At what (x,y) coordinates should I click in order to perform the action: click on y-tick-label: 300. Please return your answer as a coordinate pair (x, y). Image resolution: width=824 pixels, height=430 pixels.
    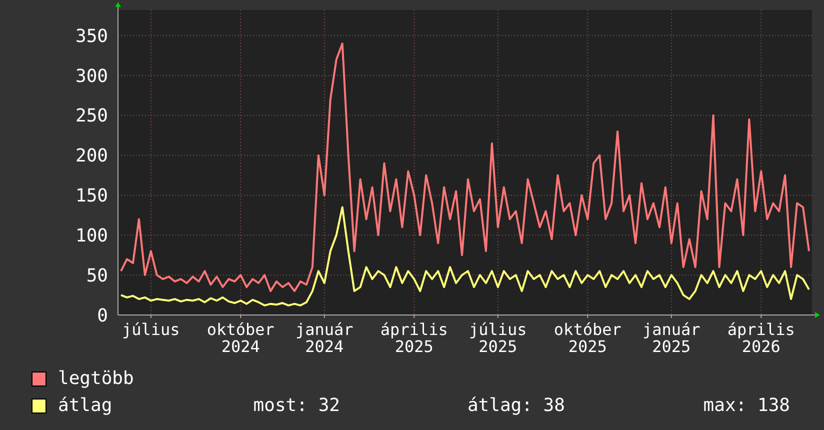
    Looking at the image, I should click on (91, 76).